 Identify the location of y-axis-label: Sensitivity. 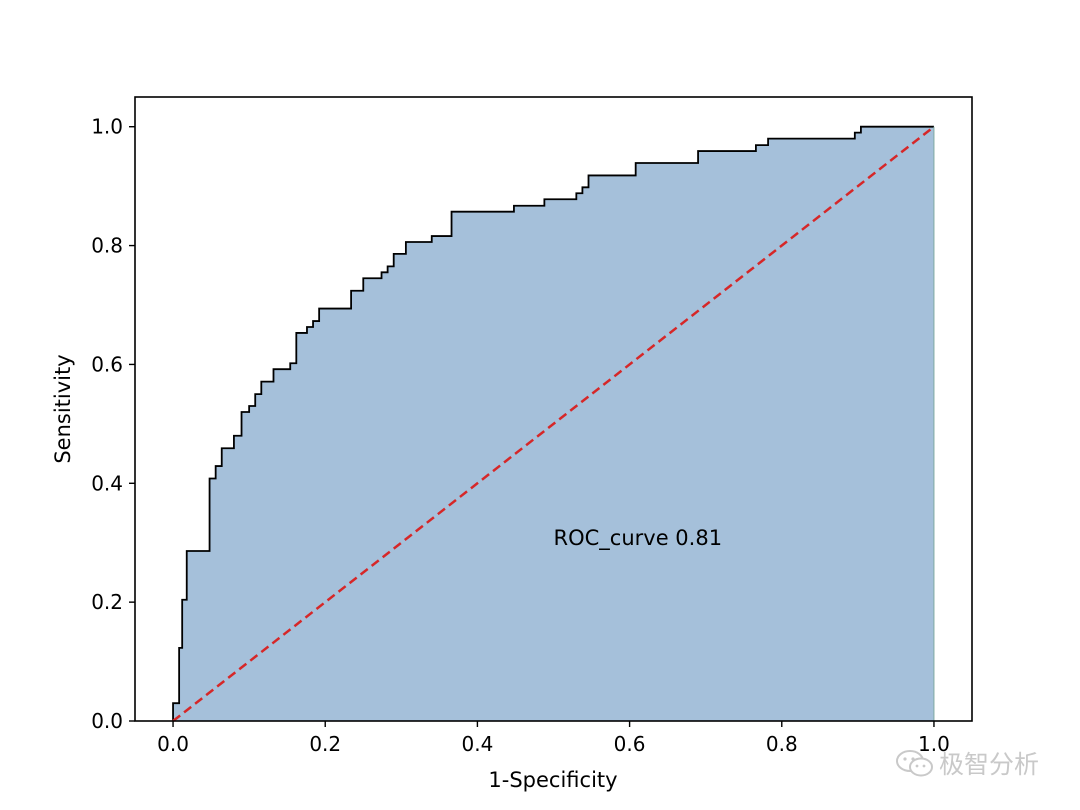
(63, 408).